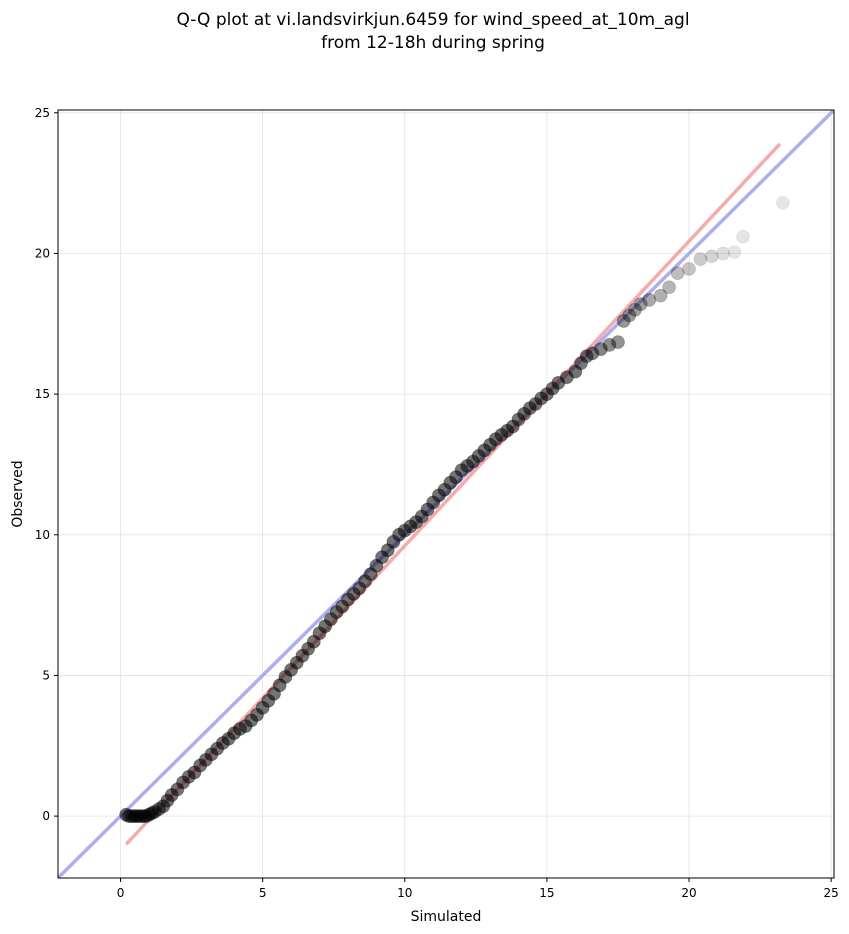 The width and height of the screenshot is (849, 934). What do you see at coordinates (688, 893) in the screenshot?
I see `x-tick-label: 20` at bounding box center [688, 893].